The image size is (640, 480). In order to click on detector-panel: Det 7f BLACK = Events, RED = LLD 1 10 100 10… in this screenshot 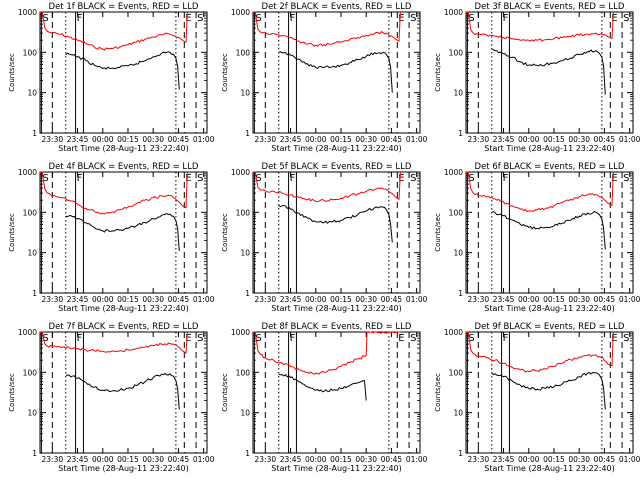, I will do `click(111, 397)`.